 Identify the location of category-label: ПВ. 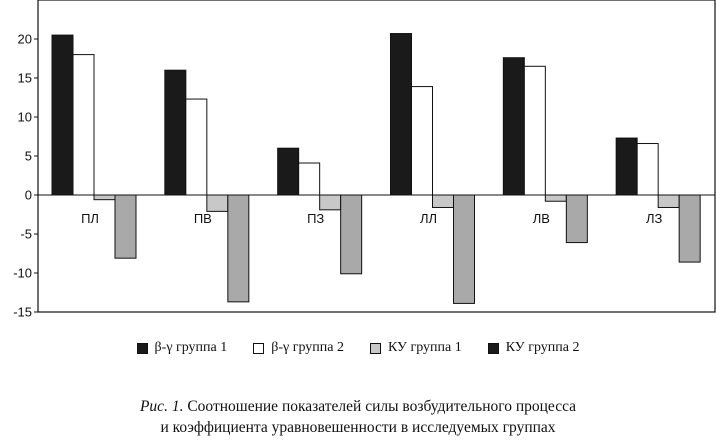
(203, 218).